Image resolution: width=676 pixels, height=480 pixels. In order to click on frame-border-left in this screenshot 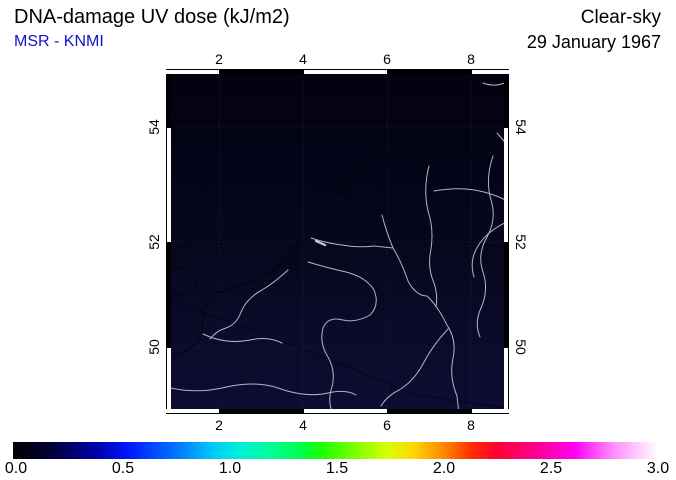, I will do `click(168, 241)`.